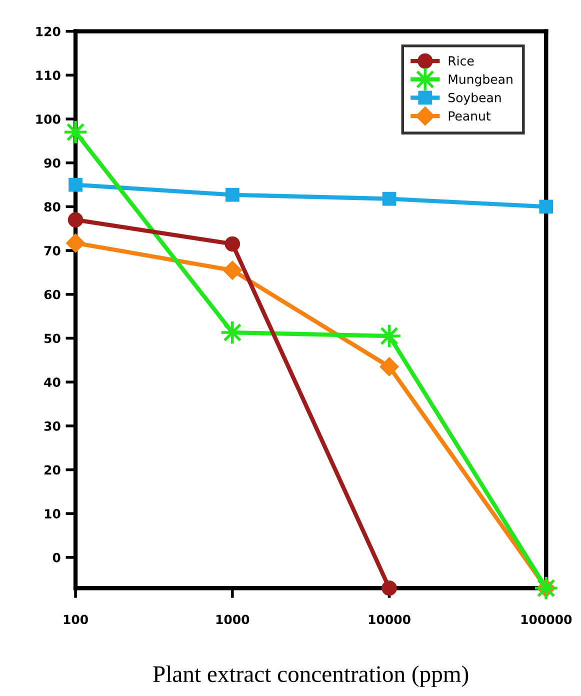 The width and height of the screenshot is (581, 696). What do you see at coordinates (469, 116) in the screenshot?
I see `legend-label: Peanut` at bounding box center [469, 116].